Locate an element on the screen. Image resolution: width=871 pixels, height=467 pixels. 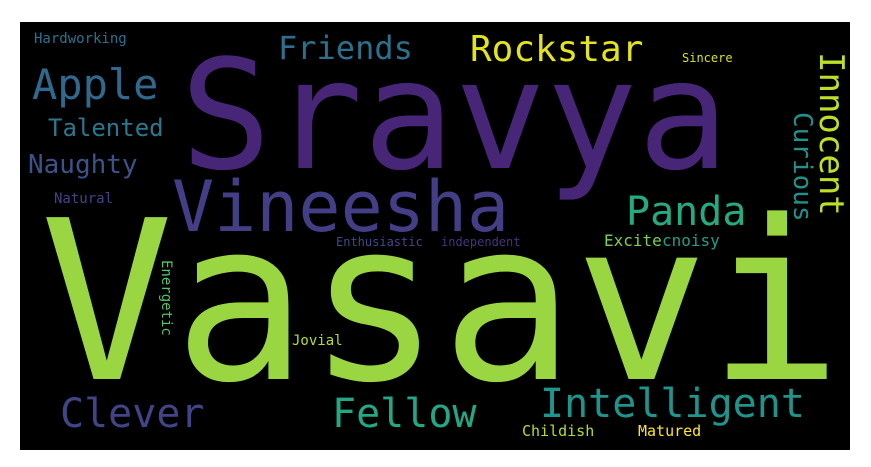
word-intelligent: Intelligent is located at coordinates (672, 404).